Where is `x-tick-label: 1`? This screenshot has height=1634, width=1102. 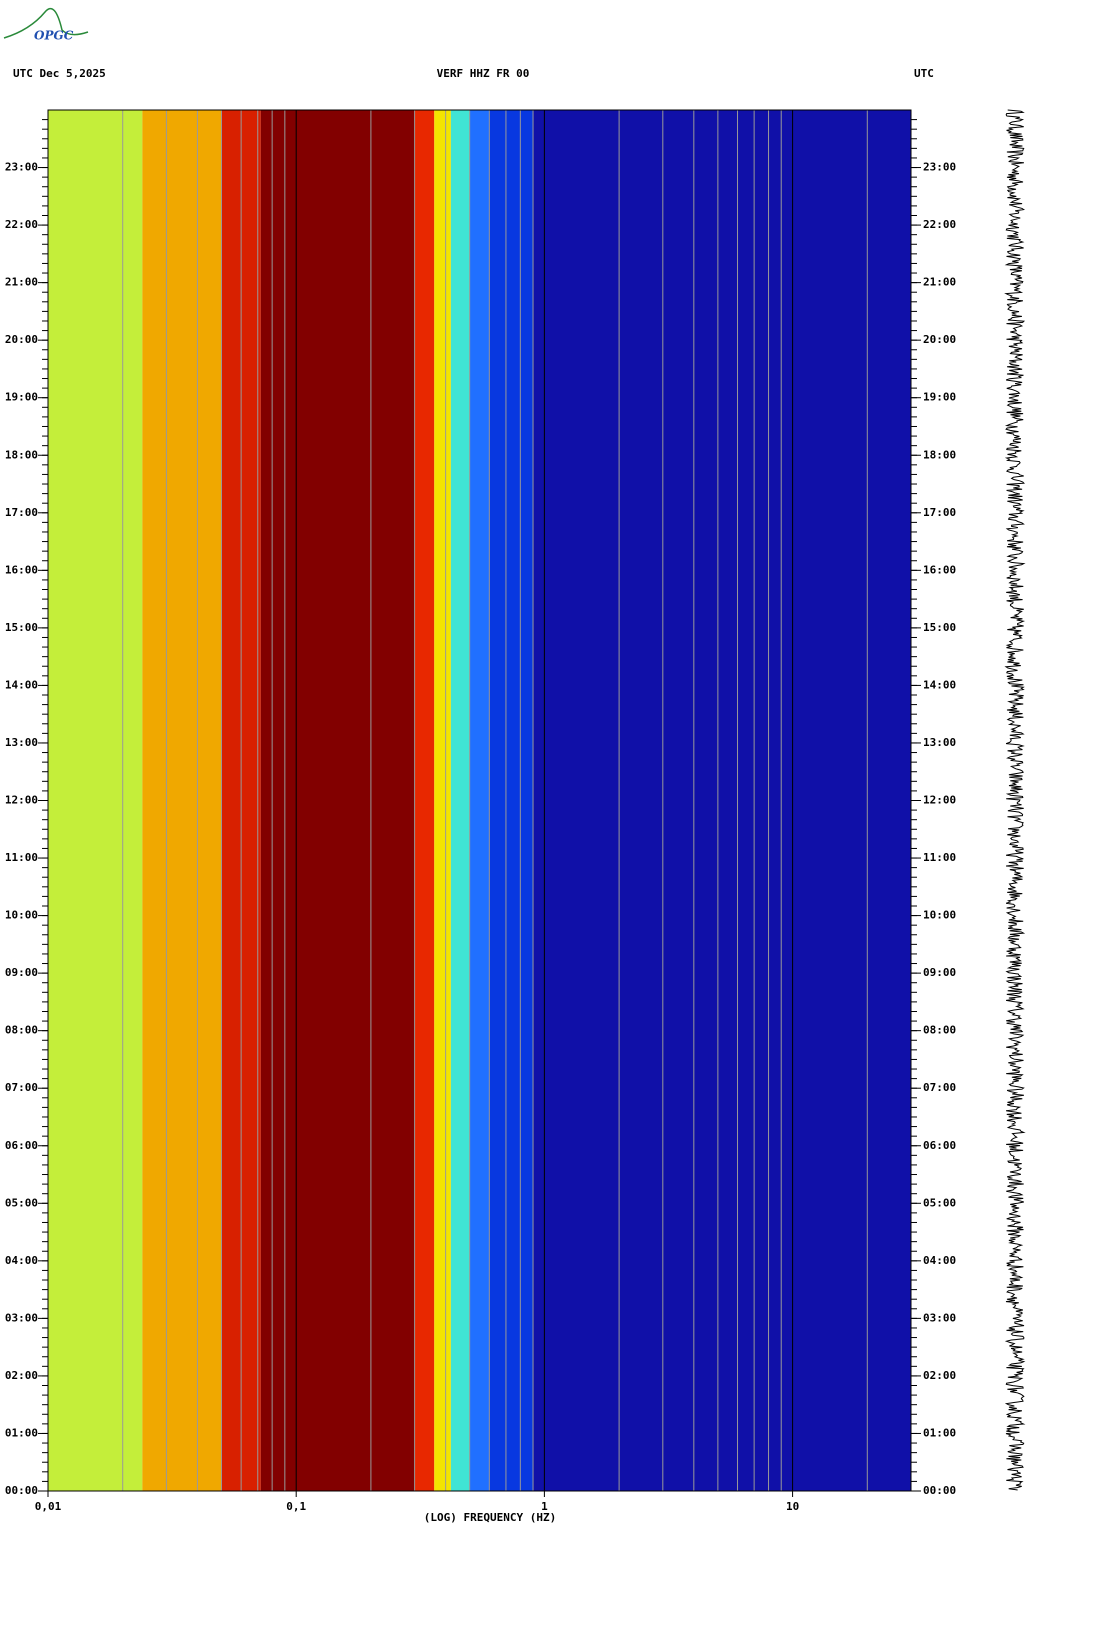 x-tick-label: 1 is located at coordinates (544, 1506).